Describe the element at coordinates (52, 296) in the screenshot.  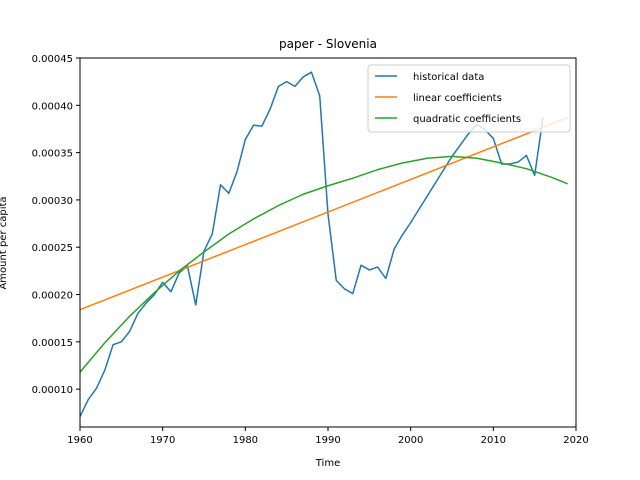
I see `y-tick-label: 0.00020` at that location.